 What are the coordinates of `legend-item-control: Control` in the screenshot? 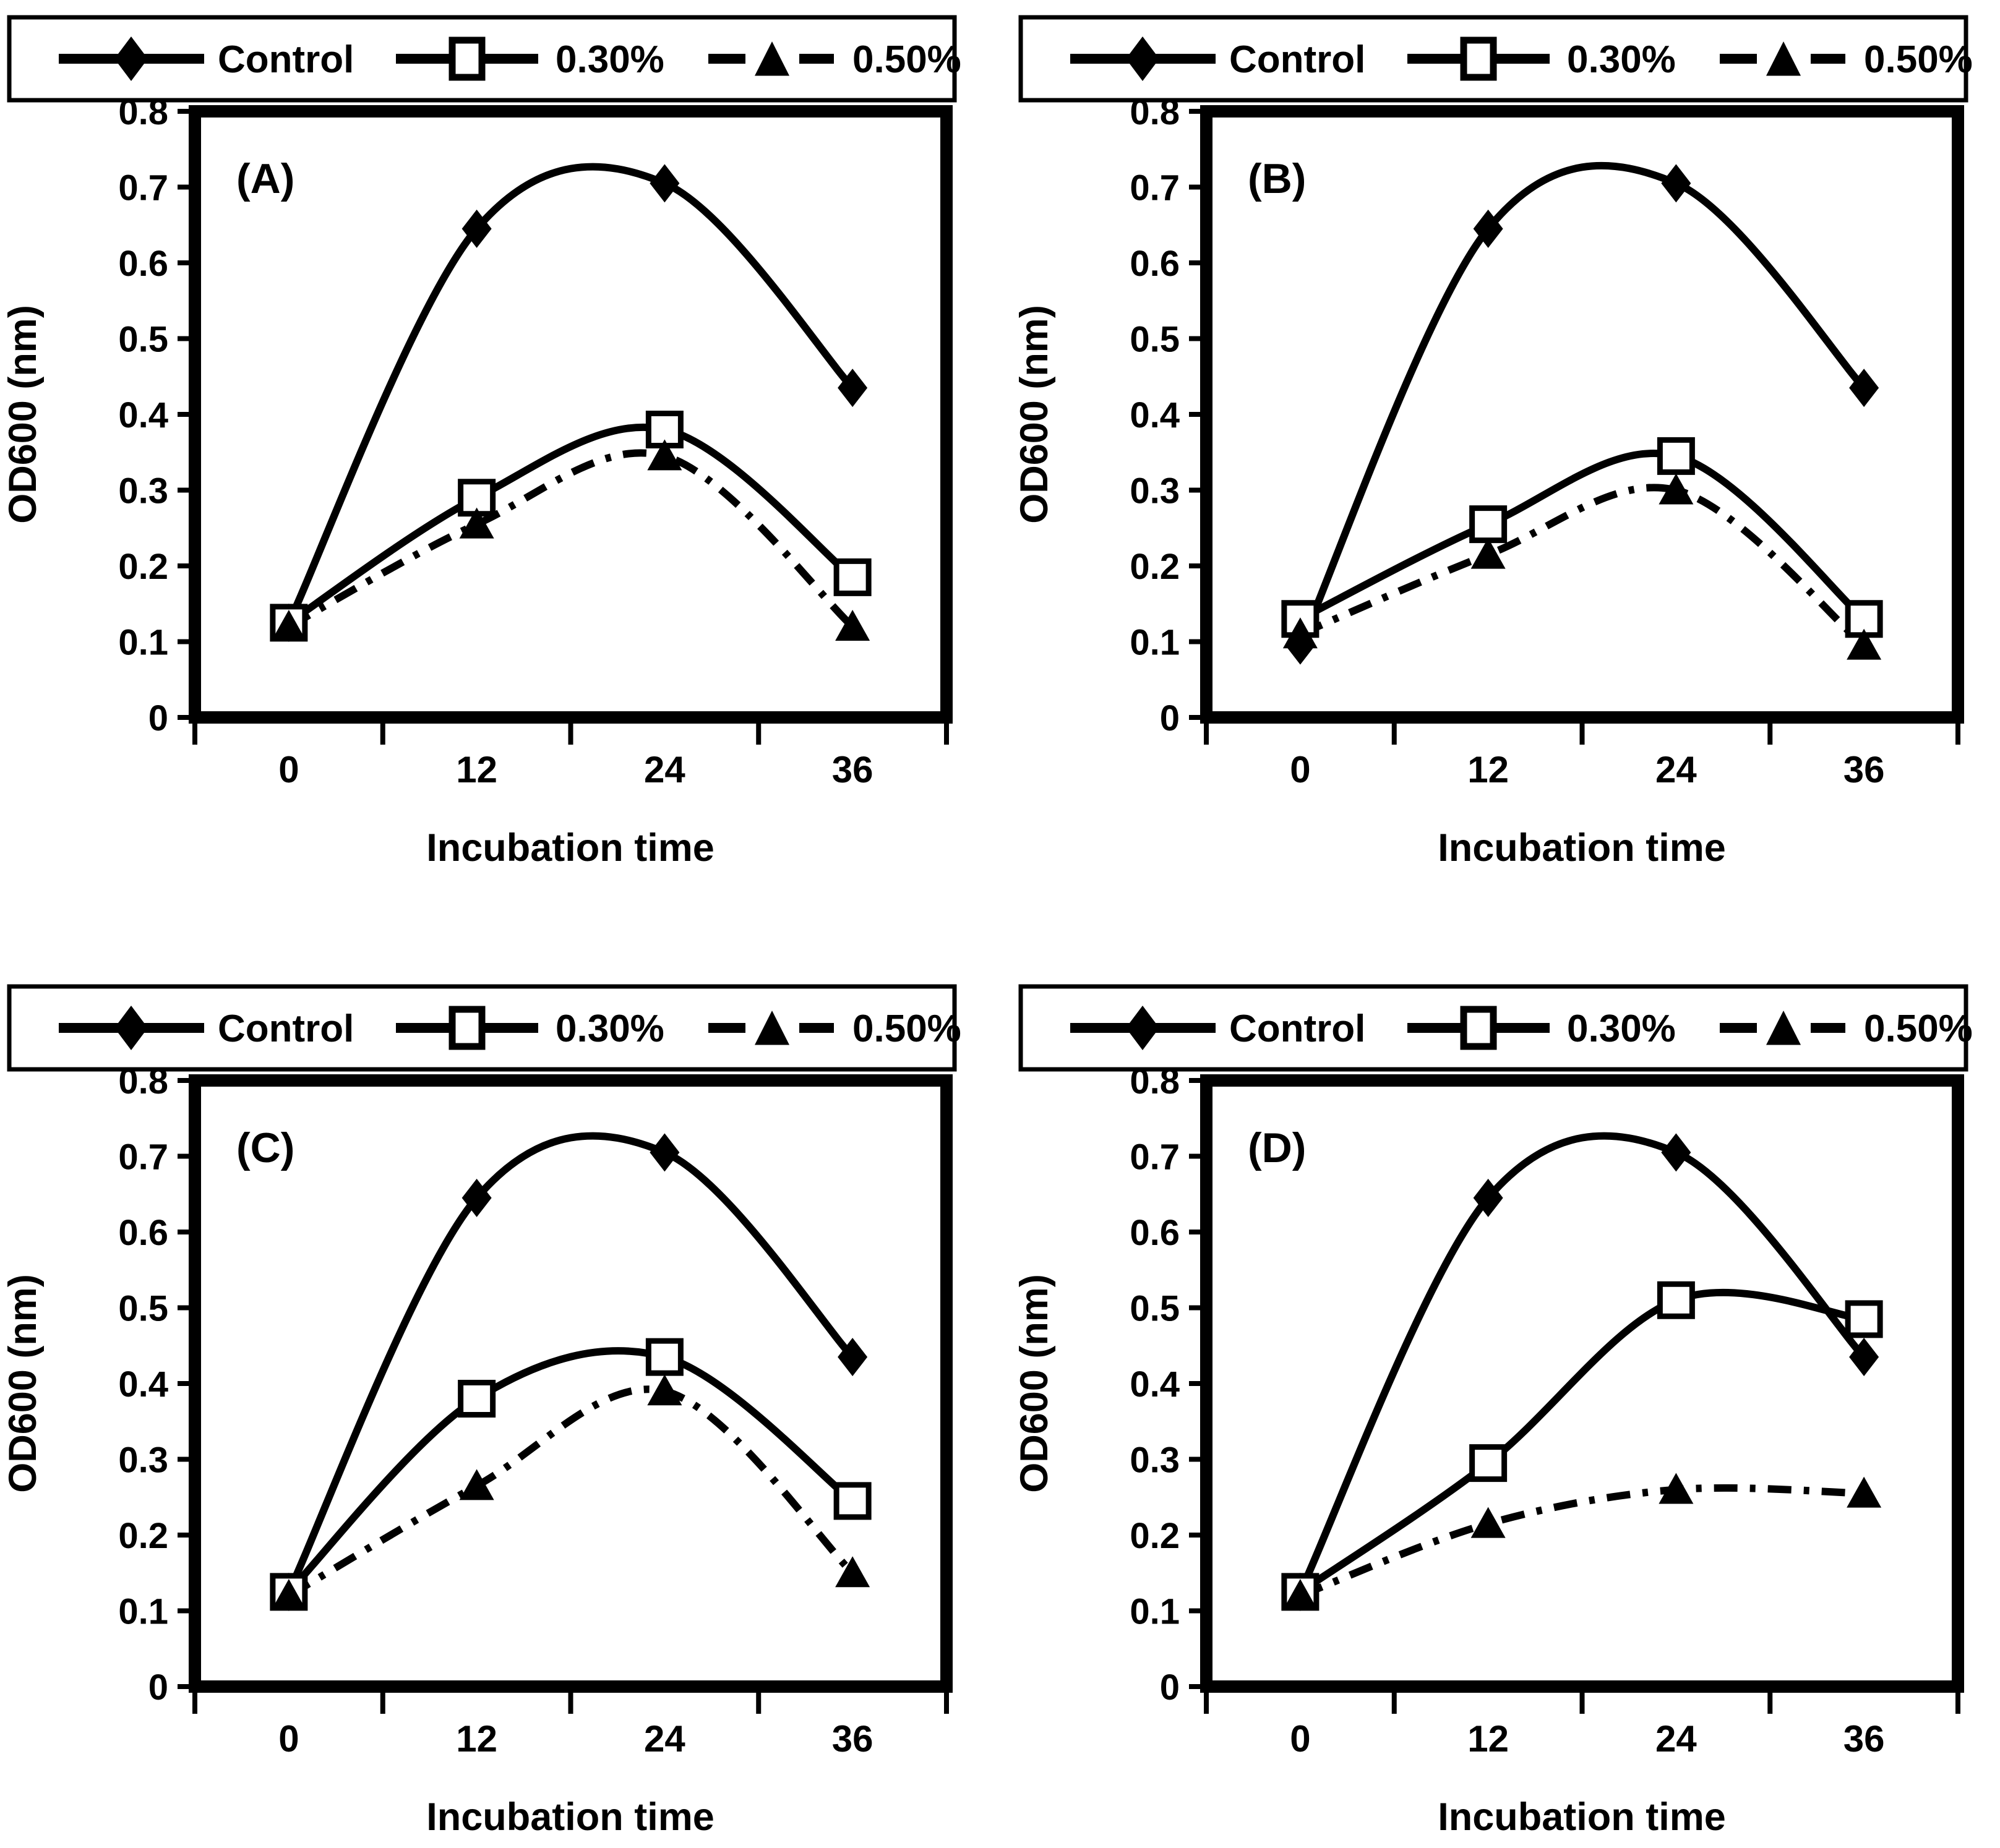 It's located at (206, 1028).